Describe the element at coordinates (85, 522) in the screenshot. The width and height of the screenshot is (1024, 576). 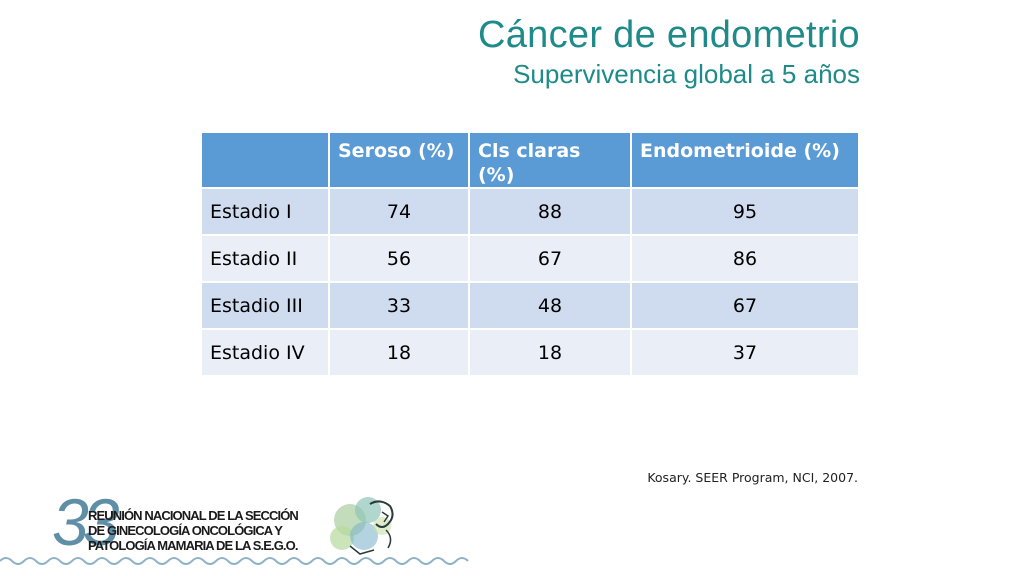
I see `logo-number: 33` at that location.